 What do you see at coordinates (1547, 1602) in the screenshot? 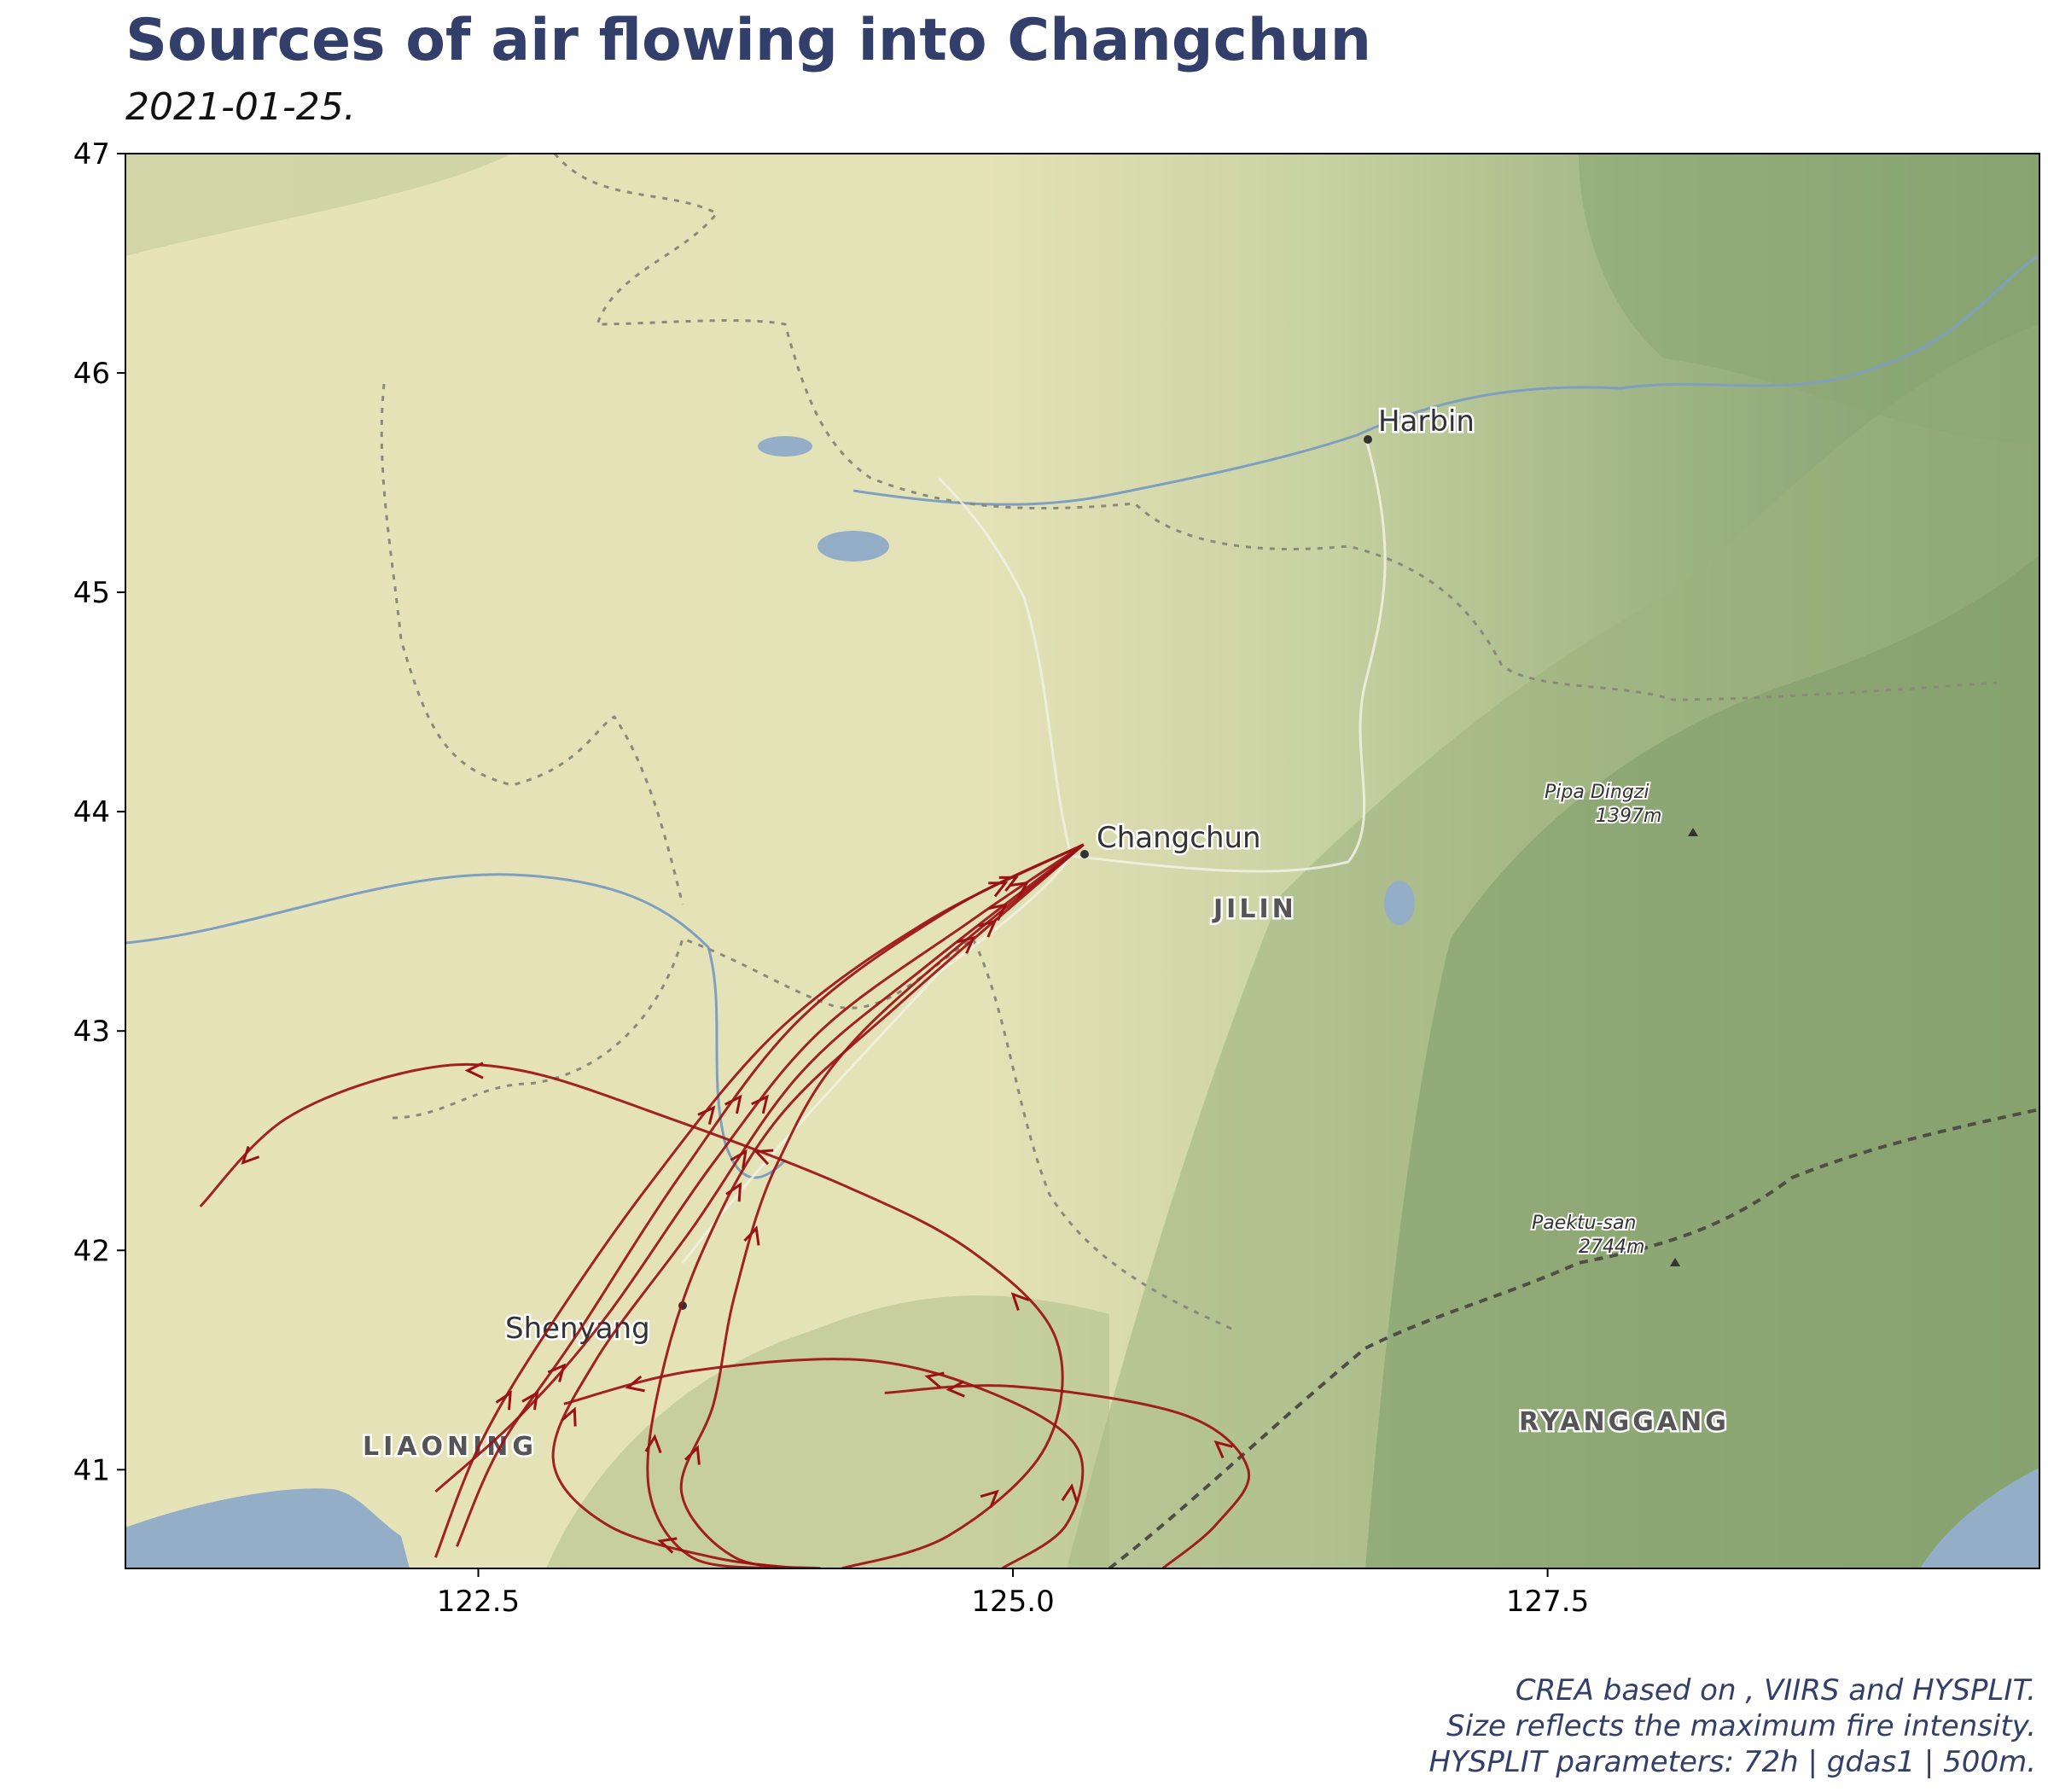
I see `x-tick-label: 127.5` at bounding box center [1547, 1602].